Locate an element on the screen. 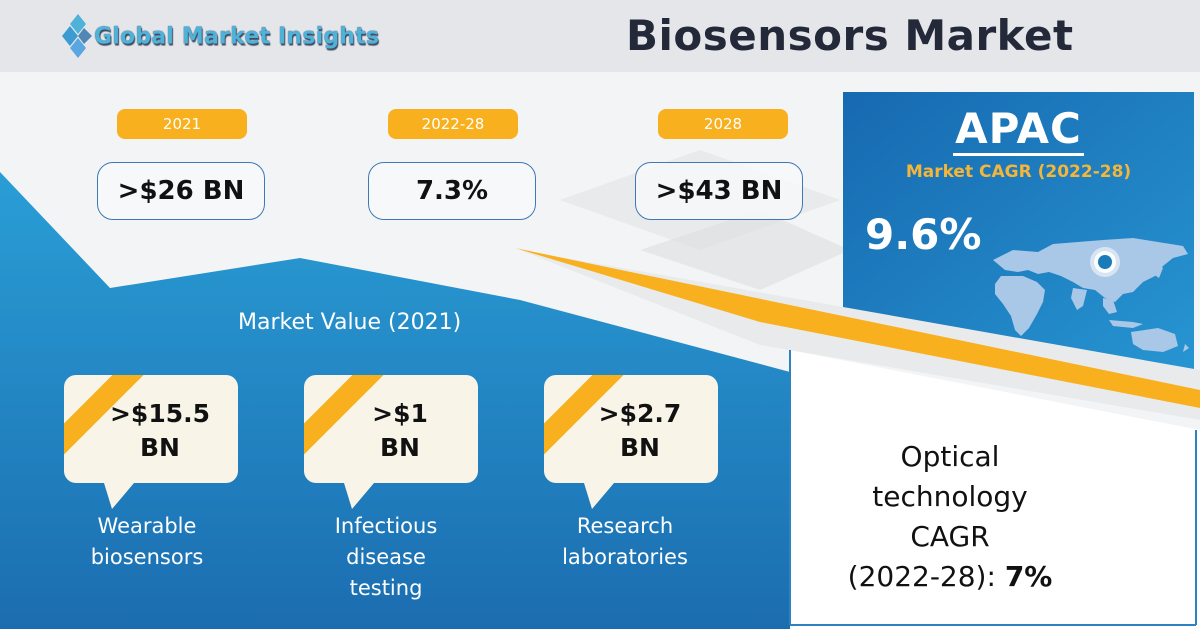 The height and width of the screenshot is (629, 1200). segment-label-wearable: Wearable biosensors is located at coordinates (147, 541).